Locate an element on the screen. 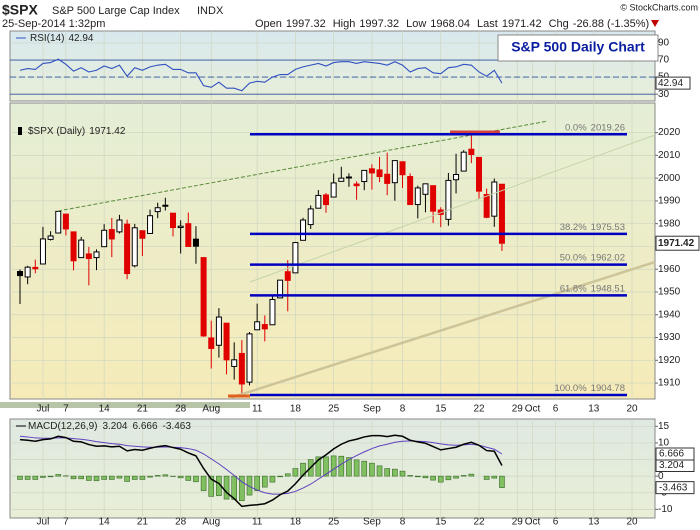 This screenshot has width=700, height=530. quote-label: Last is located at coordinates (487, 24).